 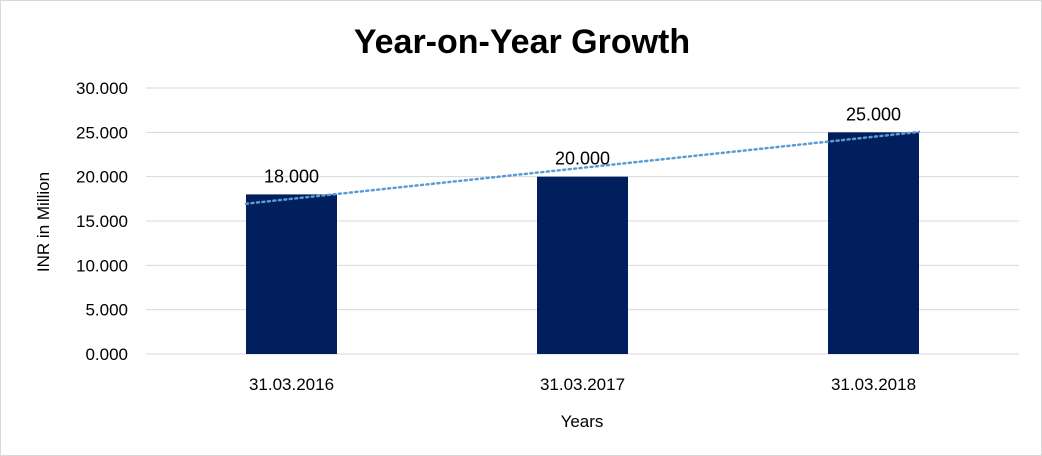 I want to click on x-axis-label: Years, so click(x=582, y=421).